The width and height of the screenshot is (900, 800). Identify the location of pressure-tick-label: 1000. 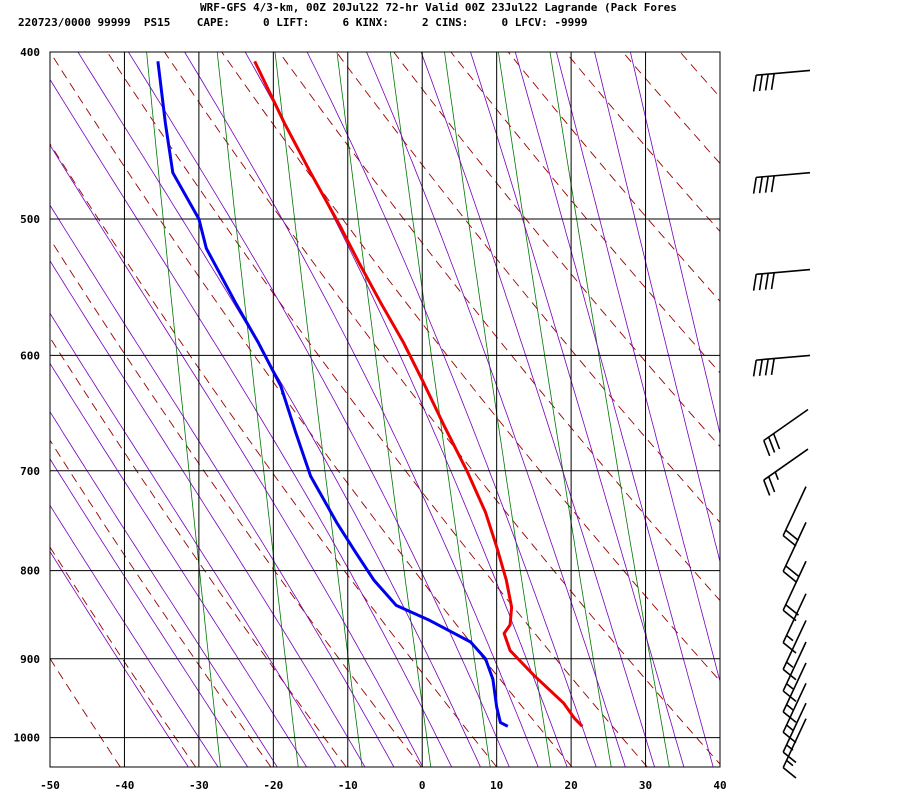
(27, 738).